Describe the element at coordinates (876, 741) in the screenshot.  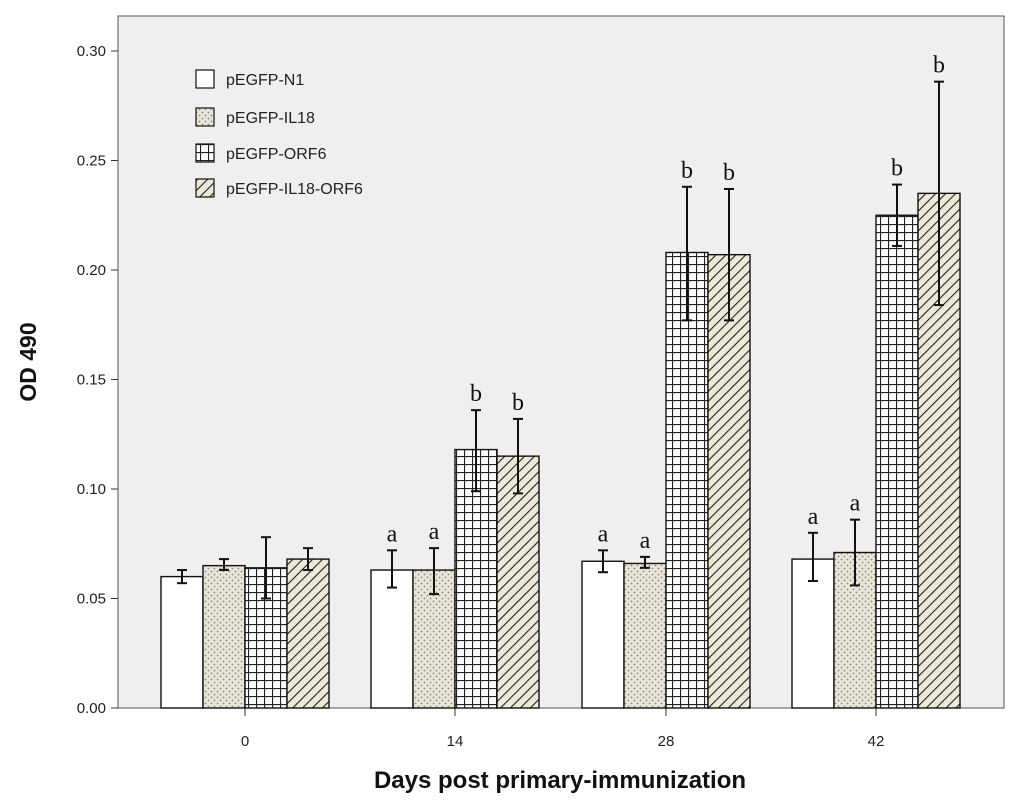
I see `x-tick-label: 42` at that location.